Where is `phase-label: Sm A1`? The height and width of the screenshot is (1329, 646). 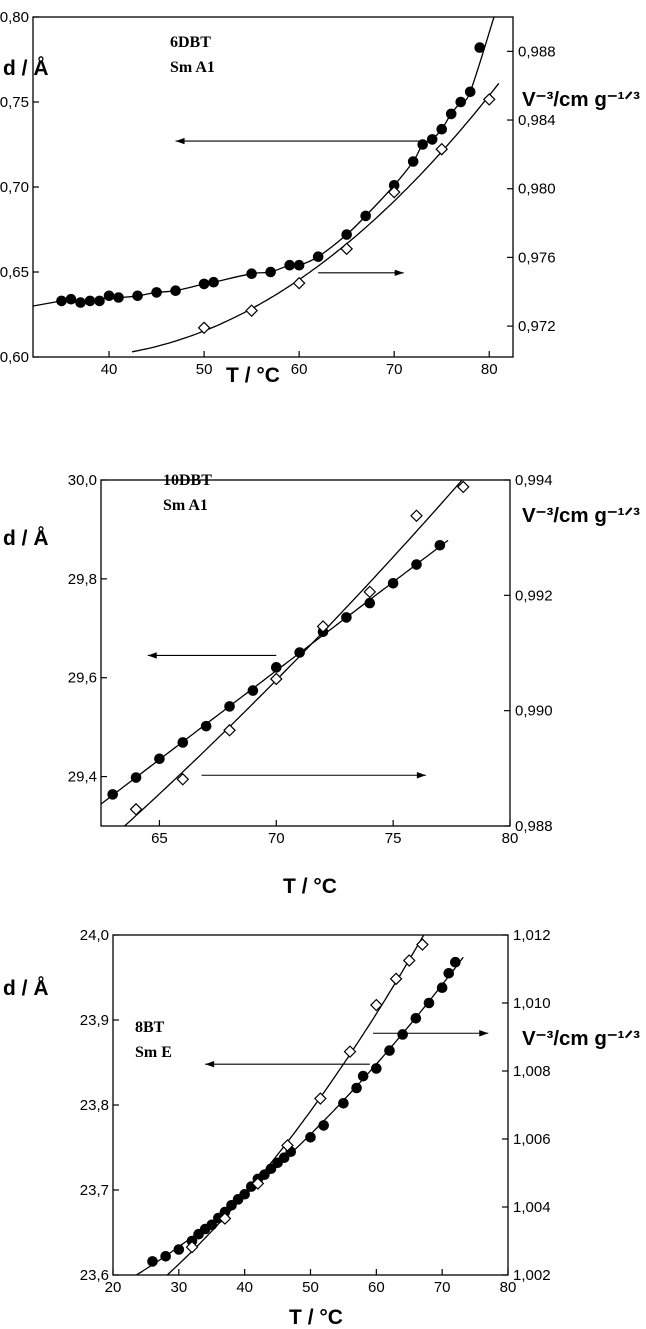 phase-label: Sm A1 is located at coordinates (192, 67).